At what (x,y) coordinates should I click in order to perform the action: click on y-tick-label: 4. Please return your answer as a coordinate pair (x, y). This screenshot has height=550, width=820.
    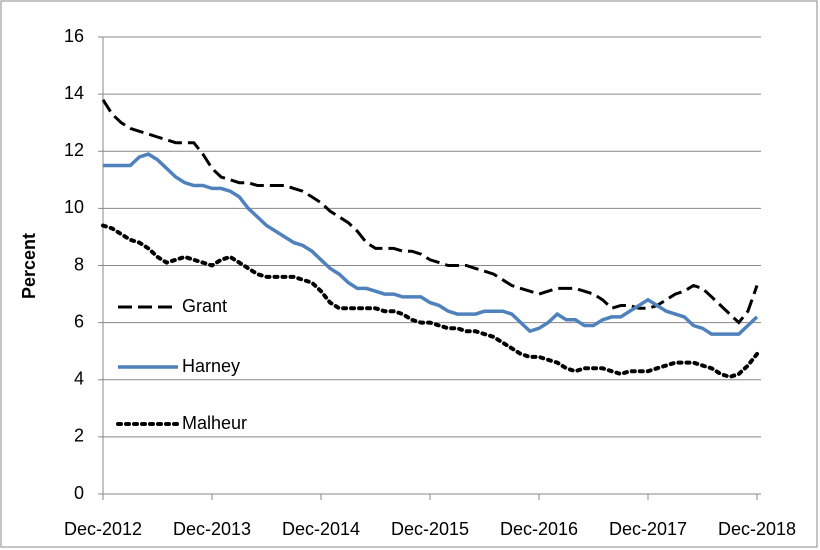
    Looking at the image, I should click on (79, 379).